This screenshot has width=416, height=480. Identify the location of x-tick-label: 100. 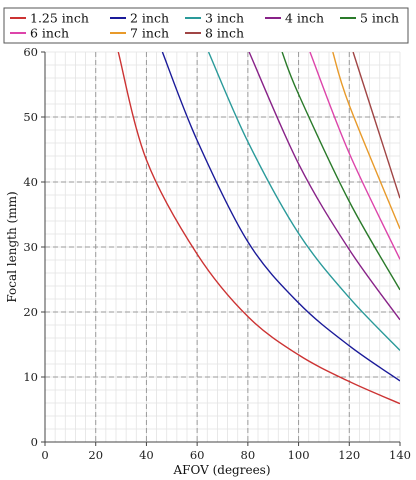
(299, 455).